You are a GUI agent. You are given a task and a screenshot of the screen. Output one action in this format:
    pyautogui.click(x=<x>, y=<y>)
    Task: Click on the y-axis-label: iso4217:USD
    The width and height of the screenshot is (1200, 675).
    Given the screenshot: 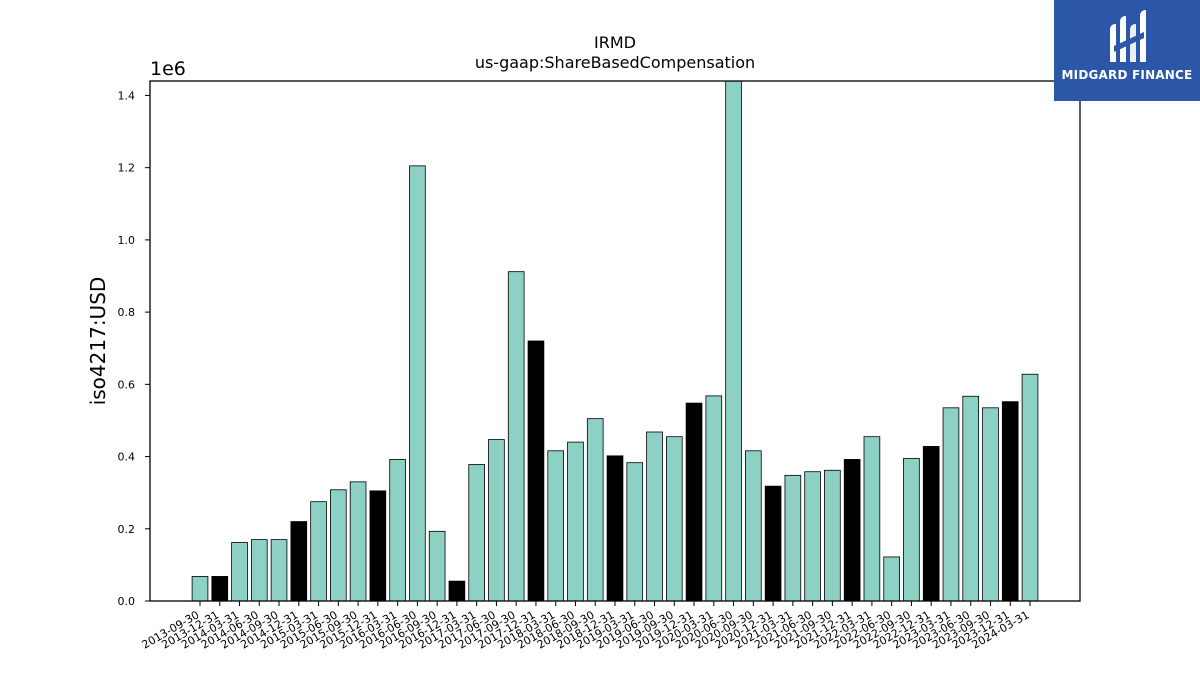 What is the action you would take?
    pyautogui.click(x=98, y=341)
    